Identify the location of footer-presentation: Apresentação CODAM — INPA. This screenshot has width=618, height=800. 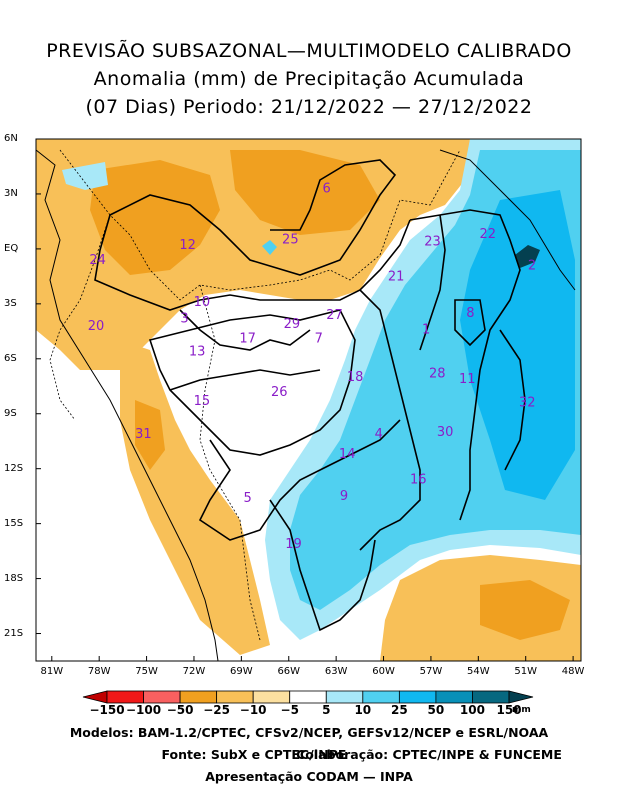
(309, 776).